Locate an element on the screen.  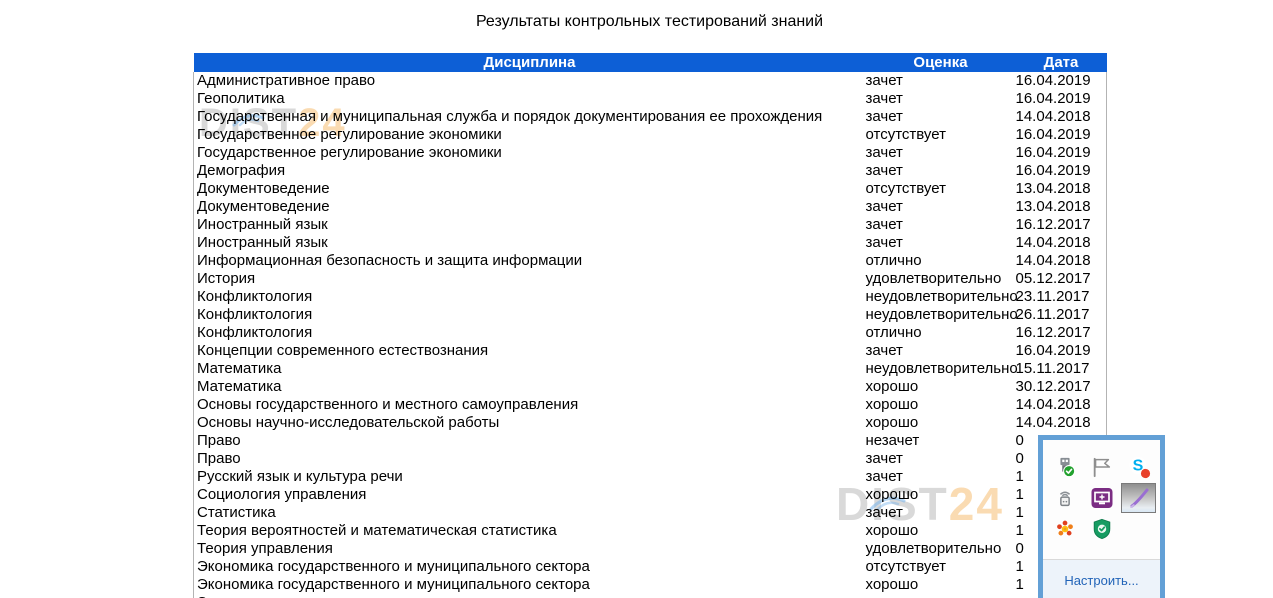
table-row: История удовлетворительно 05.12.2017 is located at coordinates (650, 279).